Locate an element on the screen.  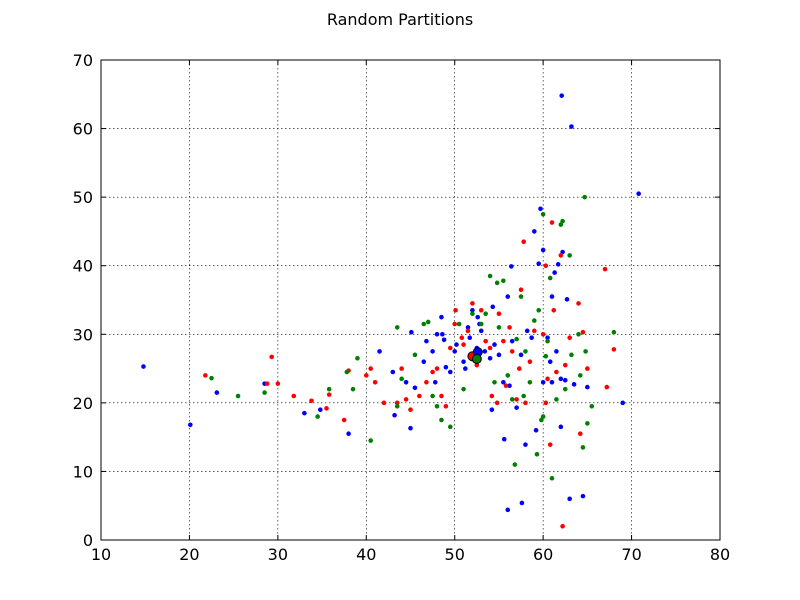
x-tick-label: 60 is located at coordinates (543, 554).